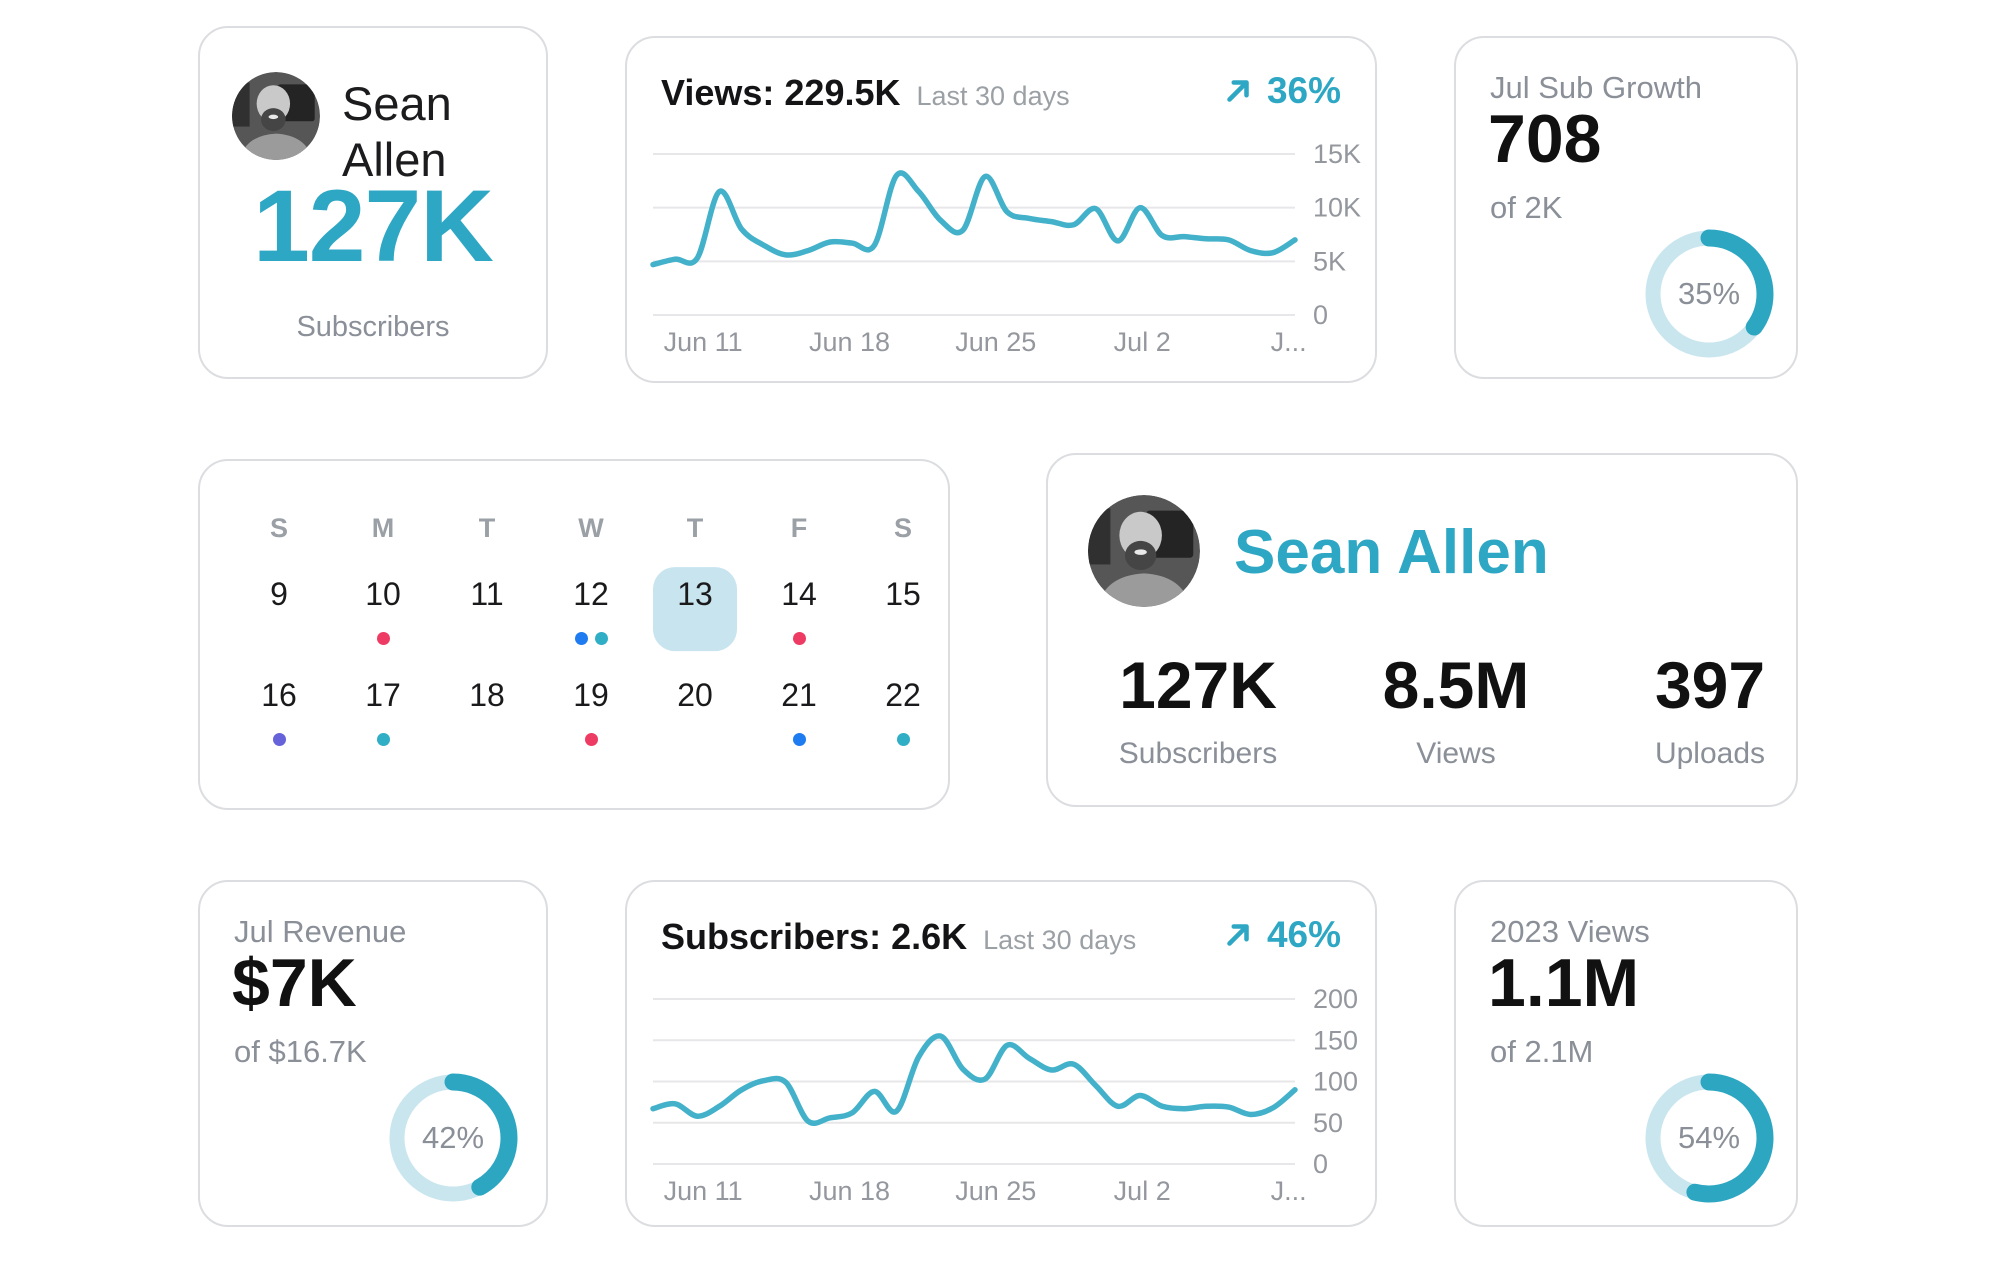 Image resolution: width=2000 pixels, height=1267 pixels. I want to click on calendar-day-19-events, so click(591, 739).